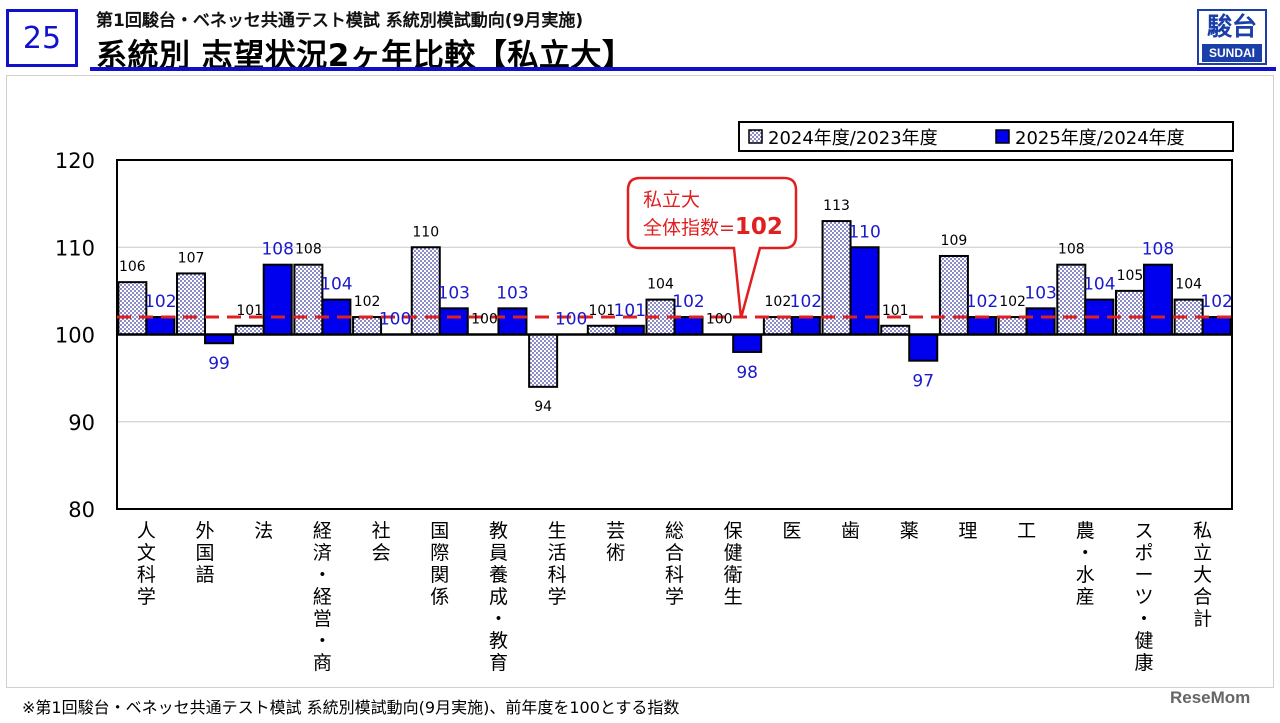 The image size is (1280, 723). Describe the element at coordinates (81, 510) in the screenshot. I see `y-tick-label: 80` at that location.